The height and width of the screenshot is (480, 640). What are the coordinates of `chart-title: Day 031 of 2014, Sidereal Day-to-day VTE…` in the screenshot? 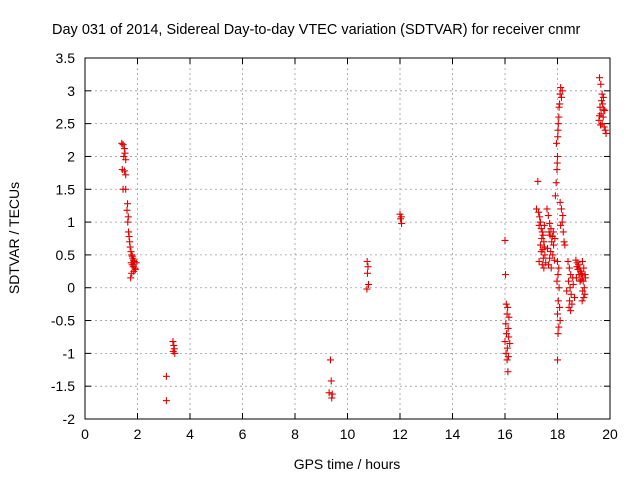 It's located at (316, 30).